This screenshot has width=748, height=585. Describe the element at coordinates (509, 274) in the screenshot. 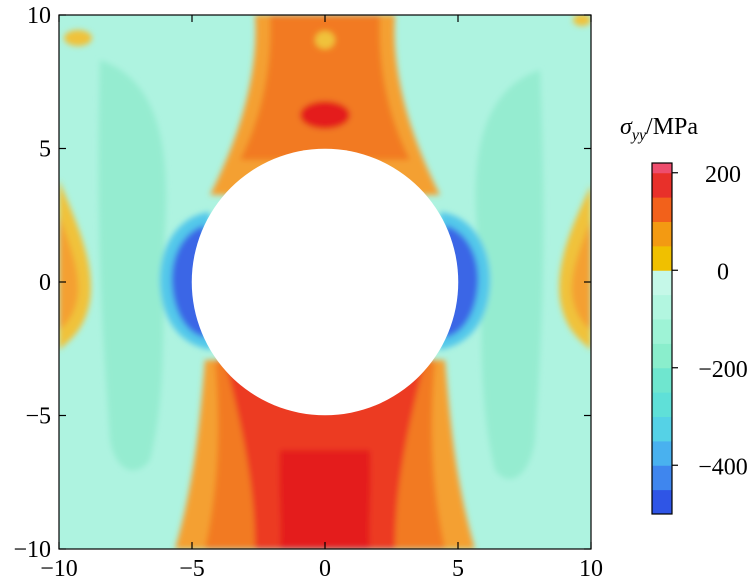

I see `low-compression-right` at that location.